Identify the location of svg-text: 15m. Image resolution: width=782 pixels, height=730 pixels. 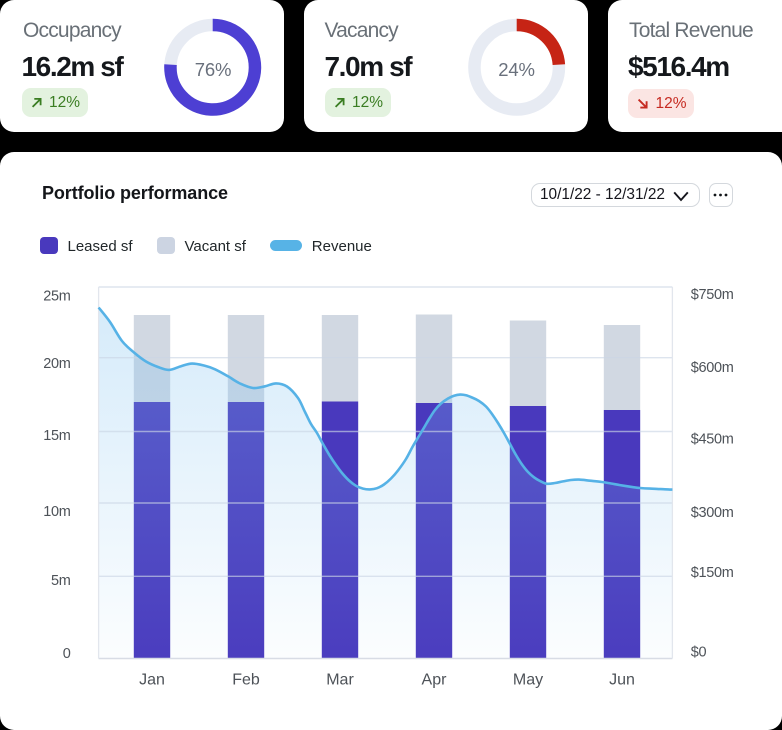
(57, 436).